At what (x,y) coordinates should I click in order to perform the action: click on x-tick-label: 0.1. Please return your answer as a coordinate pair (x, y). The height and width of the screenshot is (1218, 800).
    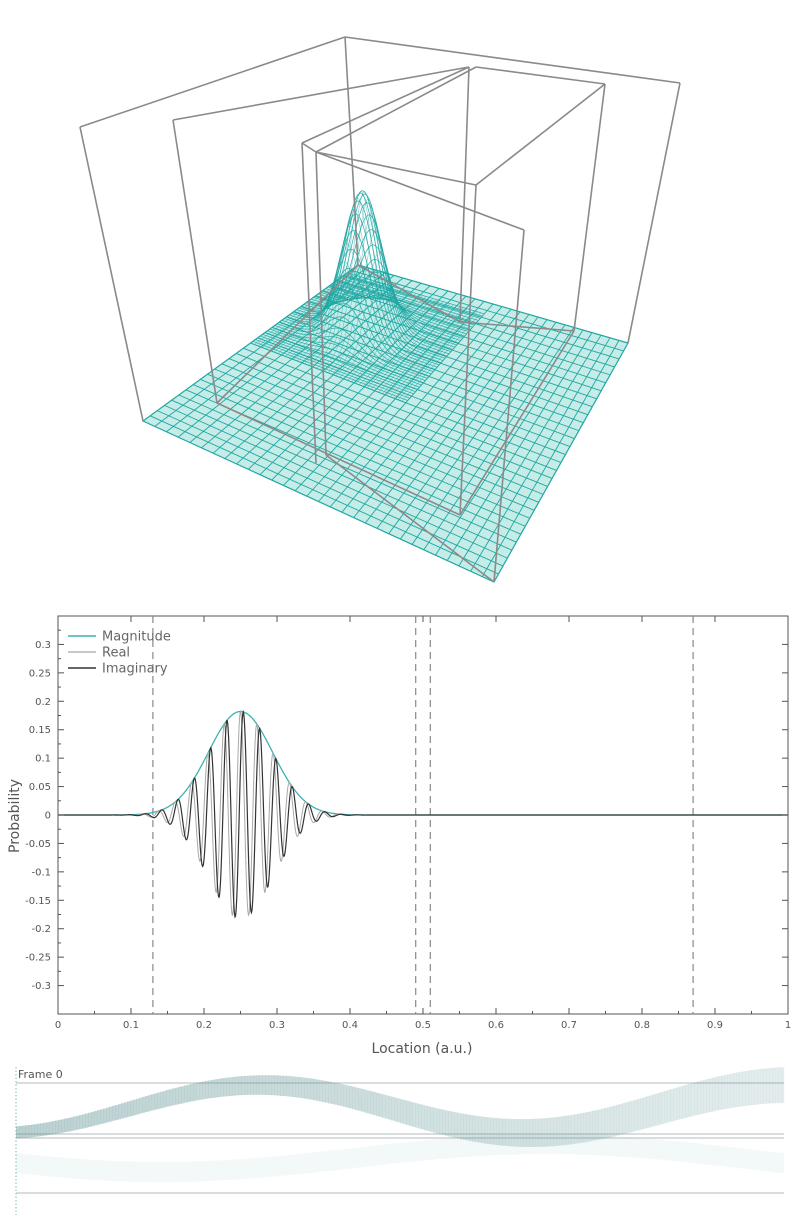
    Looking at the image, I should click on (131, 1025).